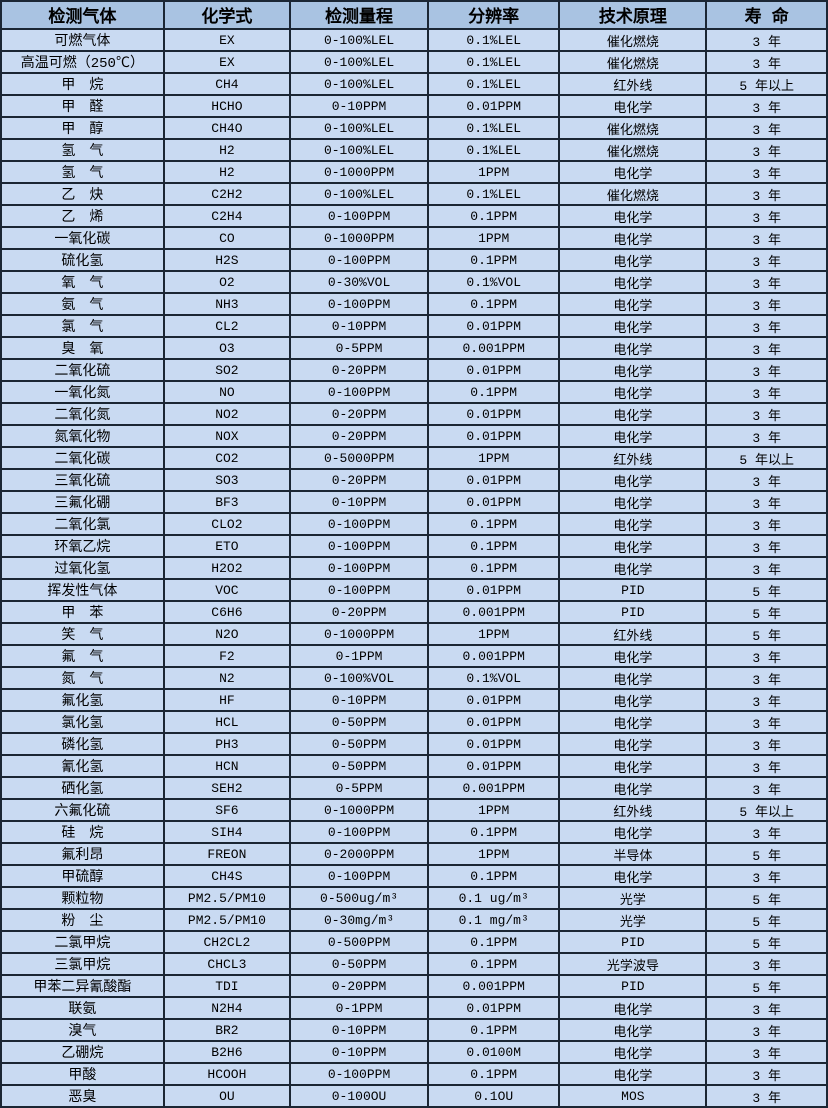 Image resolution: width=828 pixels, height=1108 pixels. What do you see at coordinates (414, 634) in the screenshot?
I see `table-row: 笑 气 N2O 0-1000PPM 1PPM 红外线 5 年` at bounding box center [414, 634].